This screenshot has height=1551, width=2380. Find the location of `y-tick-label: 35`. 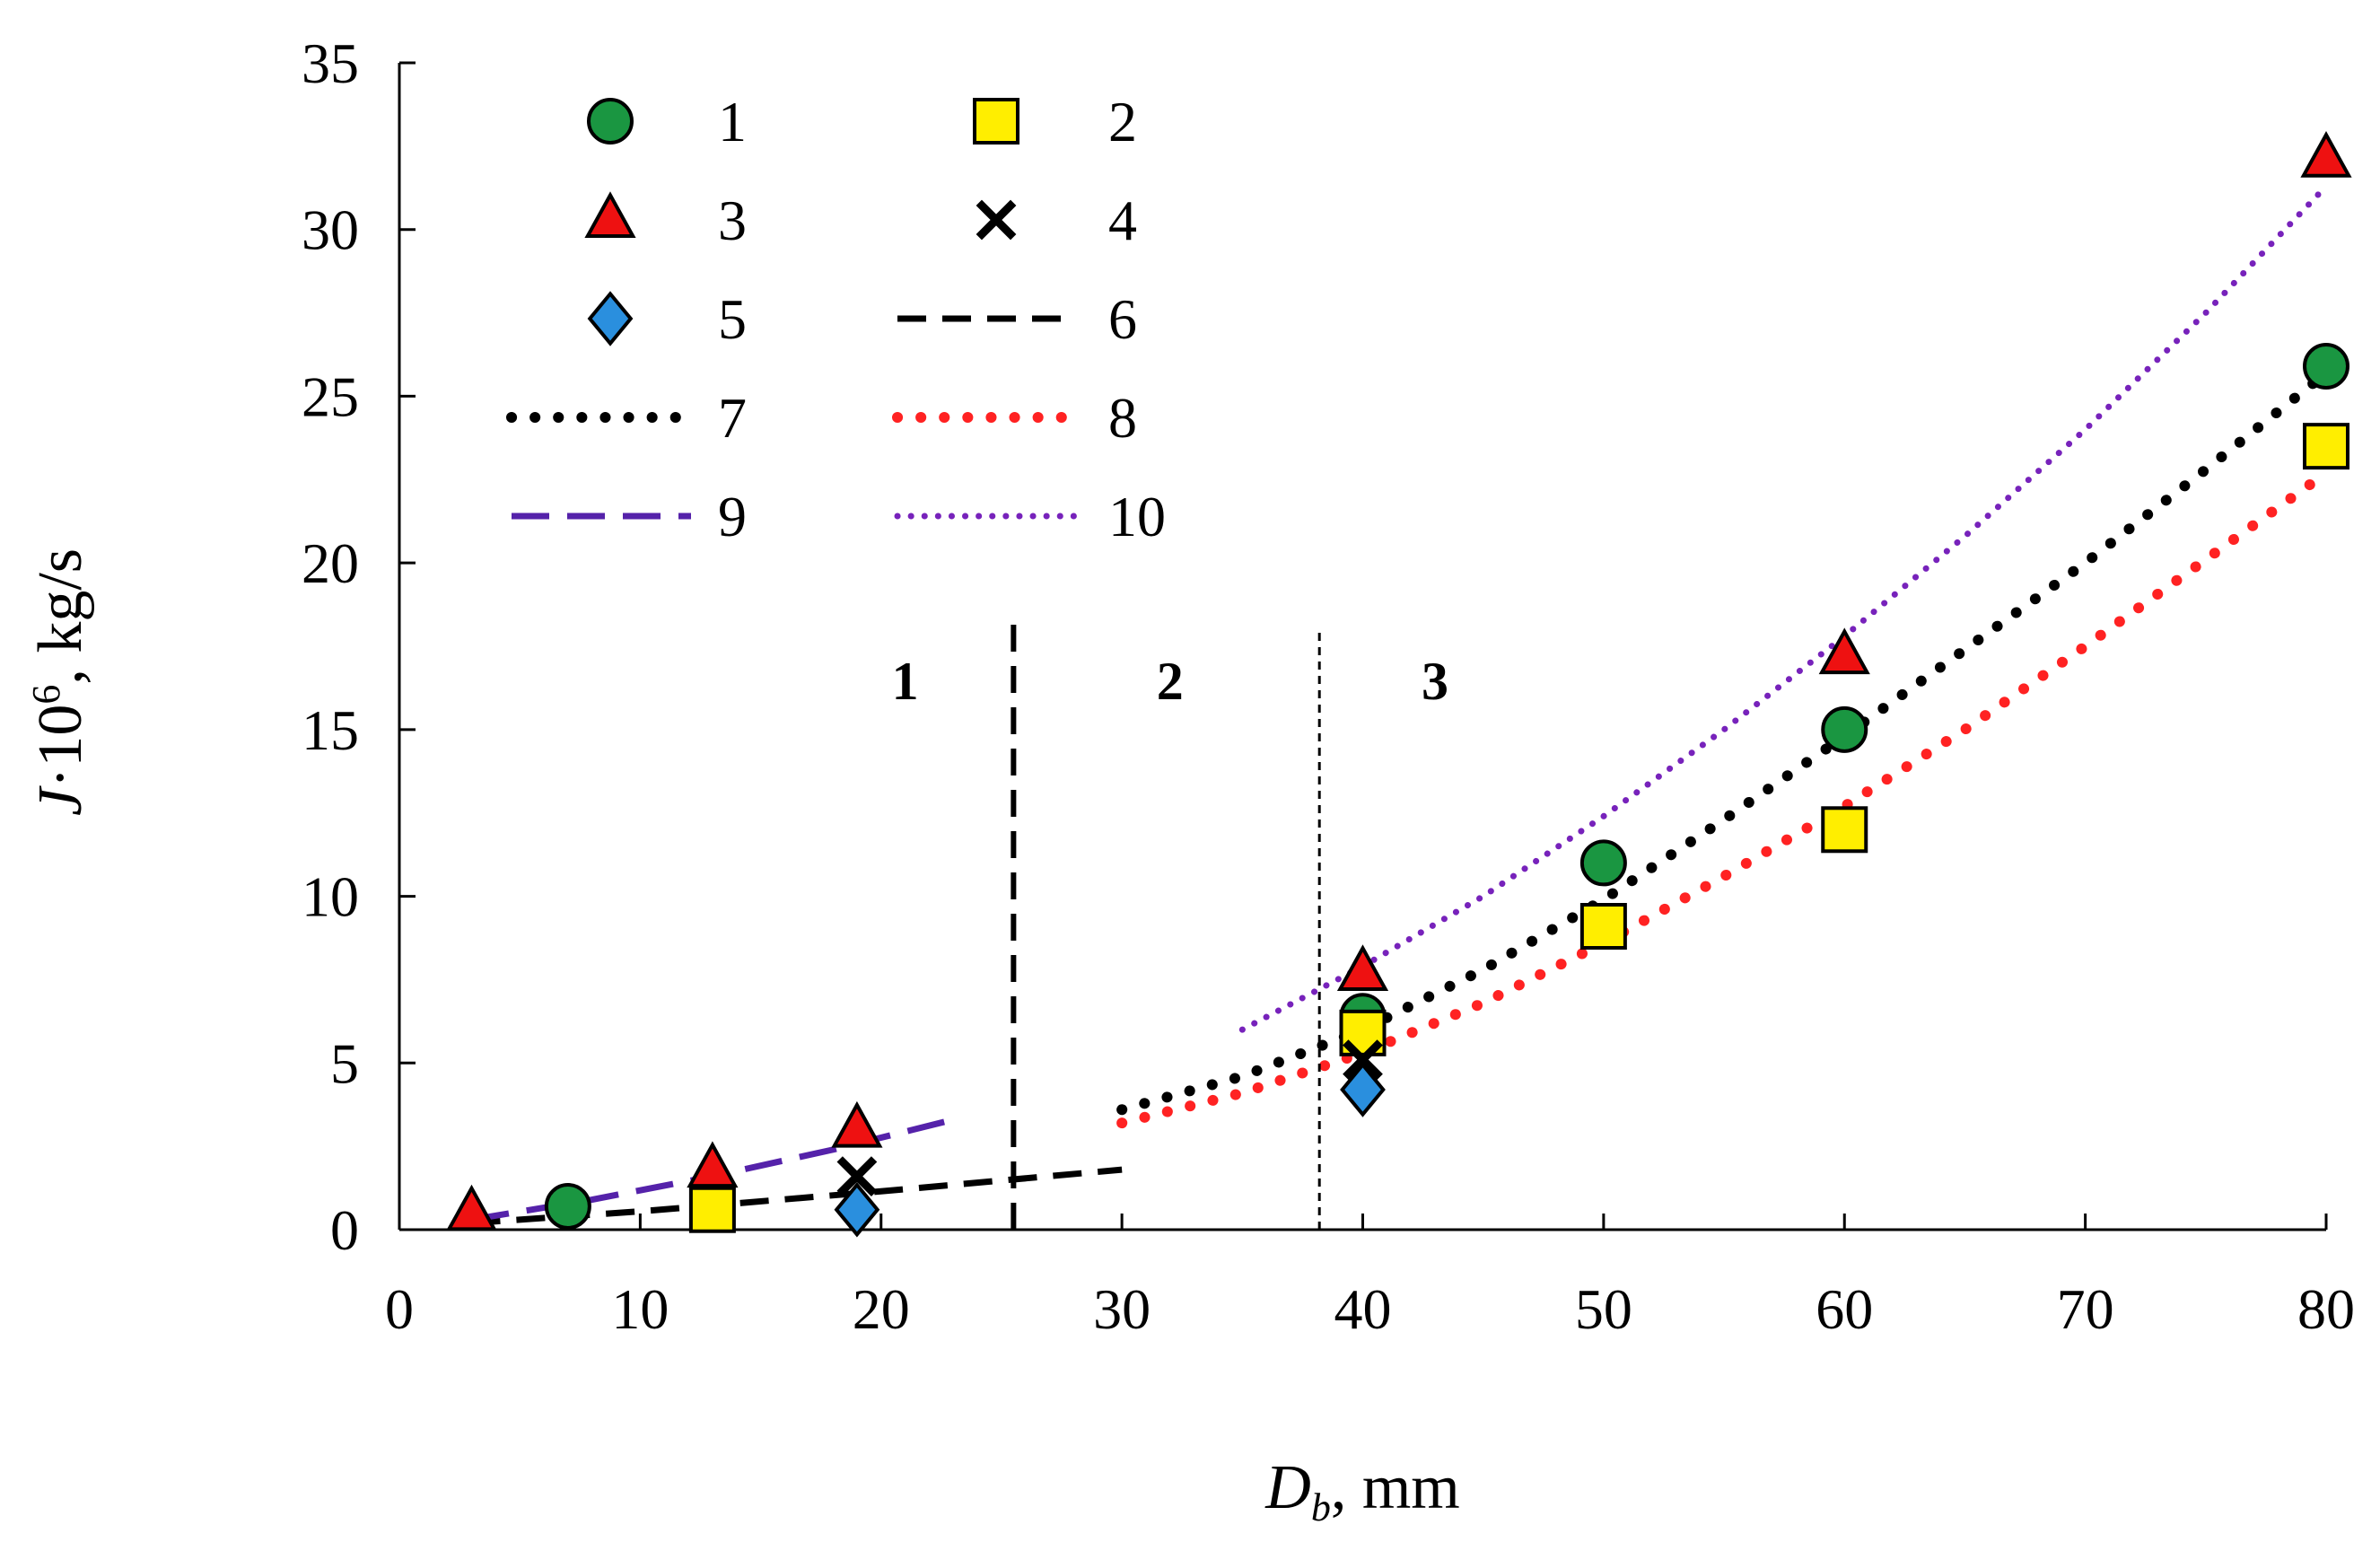

y-tick-label: 35 is located at coordinates (331, 63).